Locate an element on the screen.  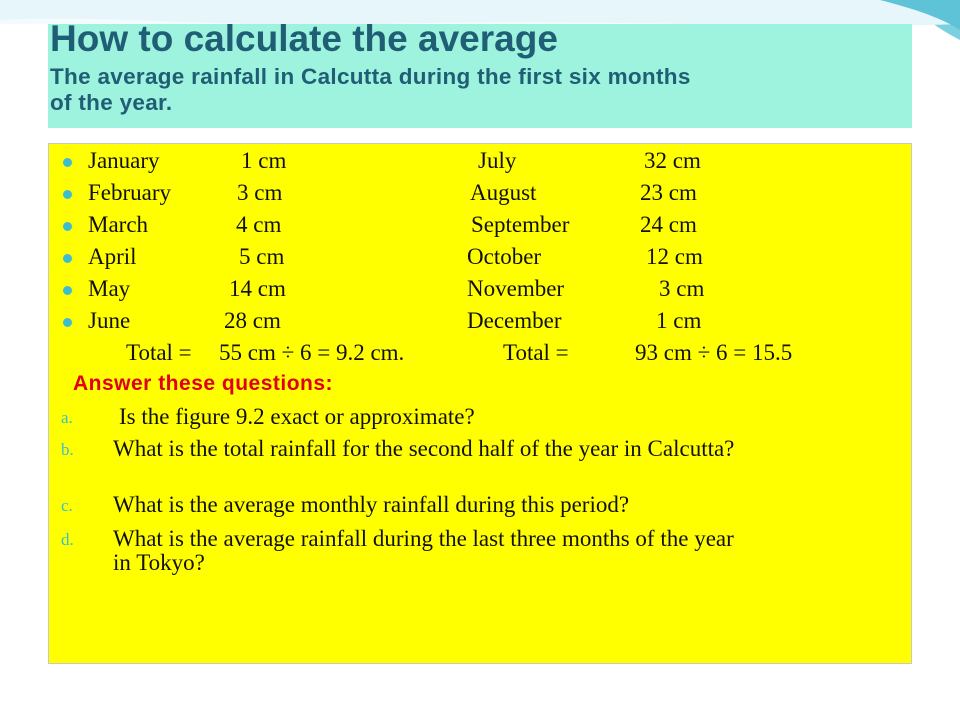
month-left: March is located at coordinates (118, 224).